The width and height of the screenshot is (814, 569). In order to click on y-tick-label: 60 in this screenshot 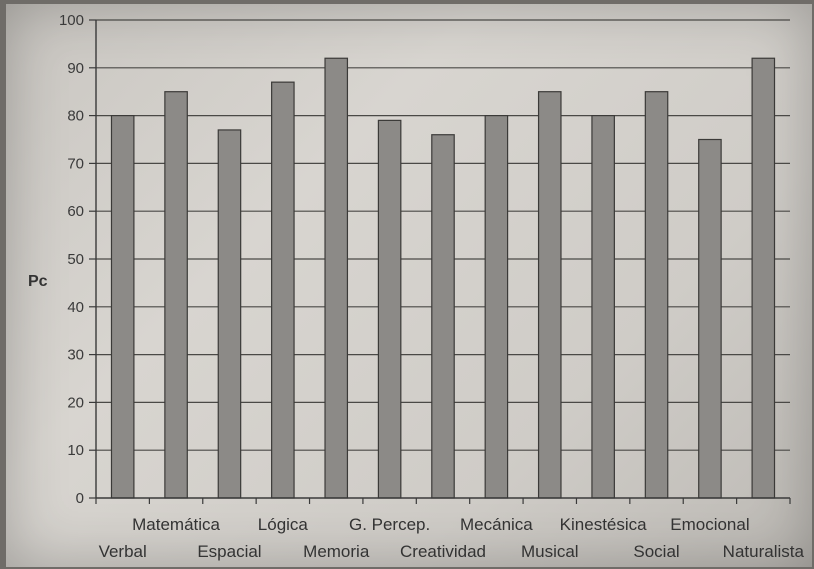, I will do `click(75, 211)`.